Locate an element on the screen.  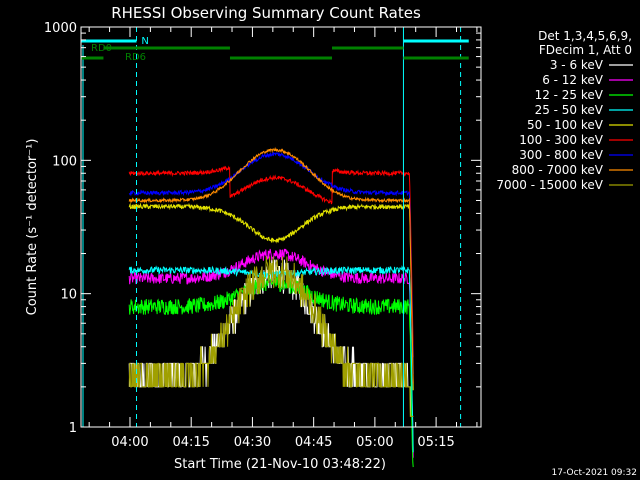
x-tick-label: 04:00 is located at coordinates (129, 442).